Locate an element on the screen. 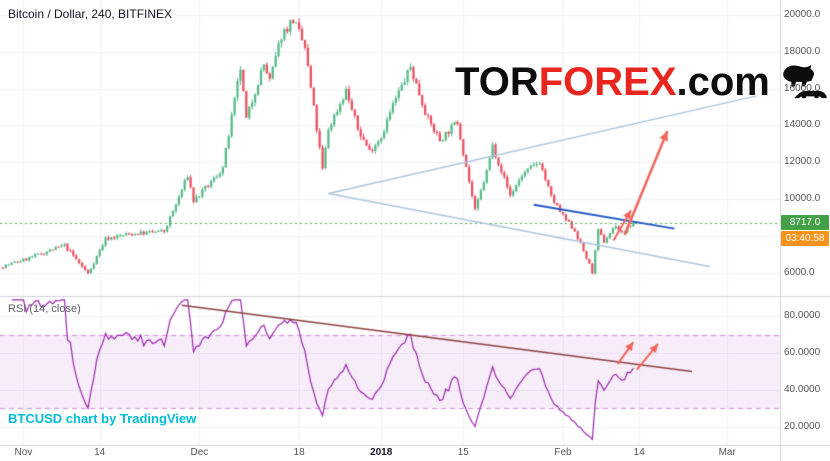 The height and width of the screenshot is (461, 830). time-axis-label: Mar is located at coordinates (727, 452).